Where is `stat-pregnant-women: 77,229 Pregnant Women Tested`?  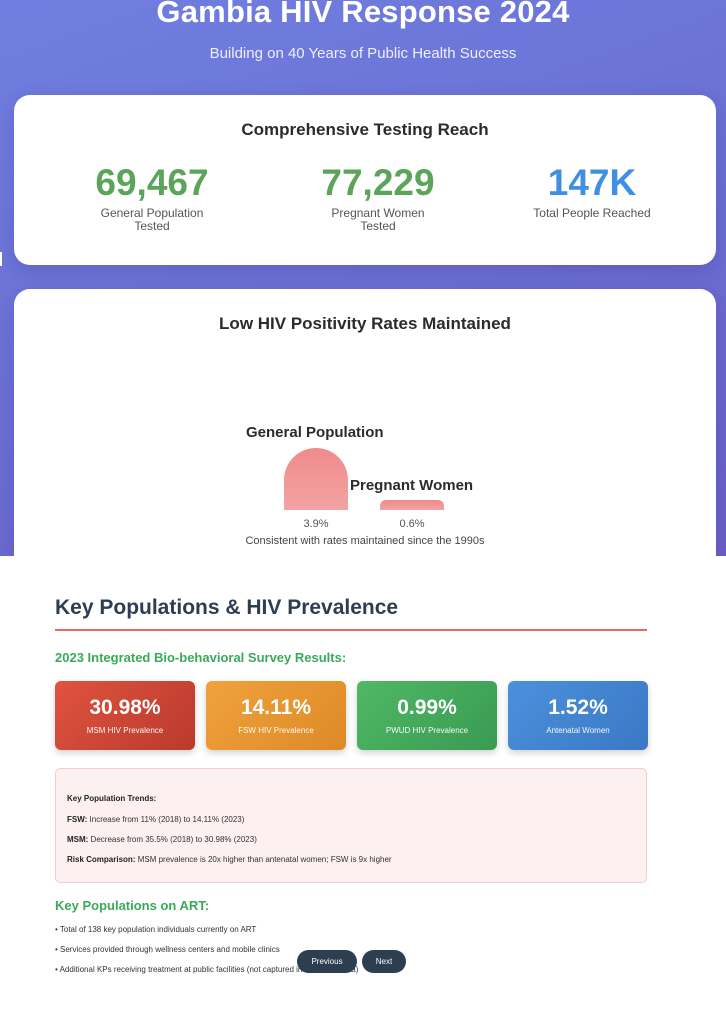 stat-pregnant-women: 77,229 Pregnant Women Tested is located at coordinates (378, 198).